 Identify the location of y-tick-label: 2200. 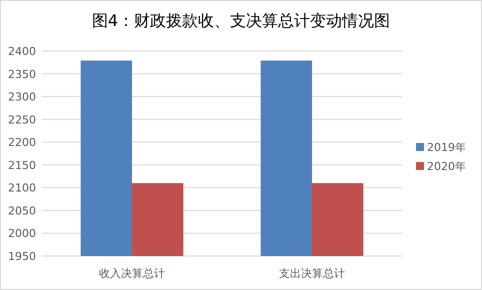
(22, 143).